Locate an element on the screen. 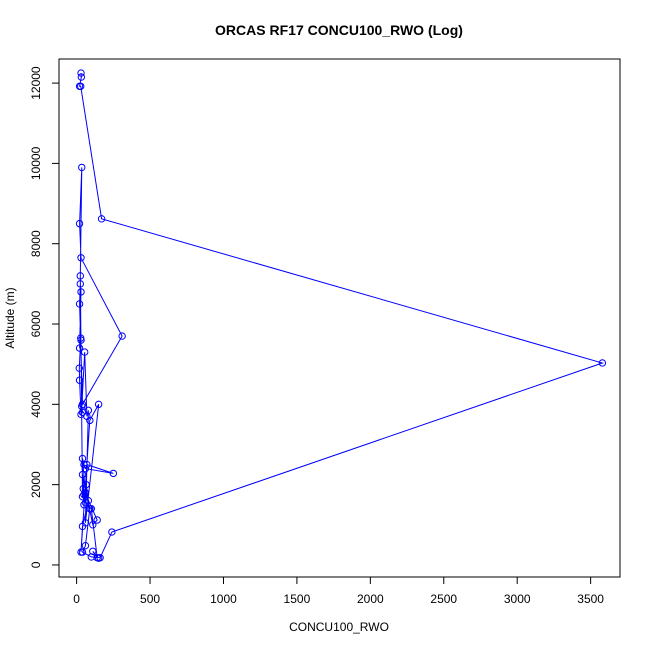 This screenshot has width=650, height=650. x-tick-label-6: 3000 is located at coordinates (517, 599).